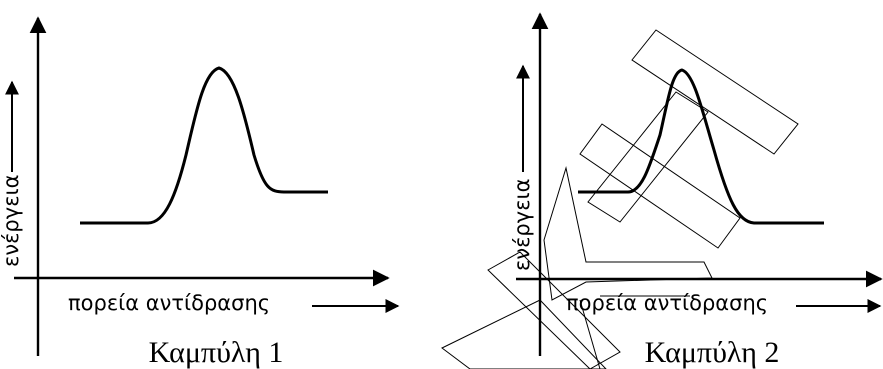 The image size is (883, 369). I want to click on diagram-2-y-axis-label: ενέργεια, so click(522, 225).